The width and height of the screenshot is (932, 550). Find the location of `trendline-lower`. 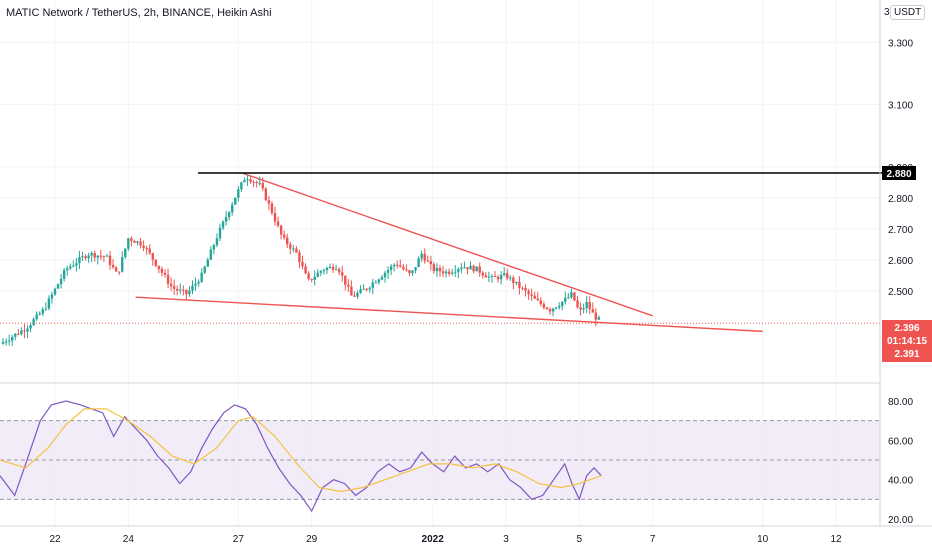

trendline-lower is located at coordinates (449, 314).